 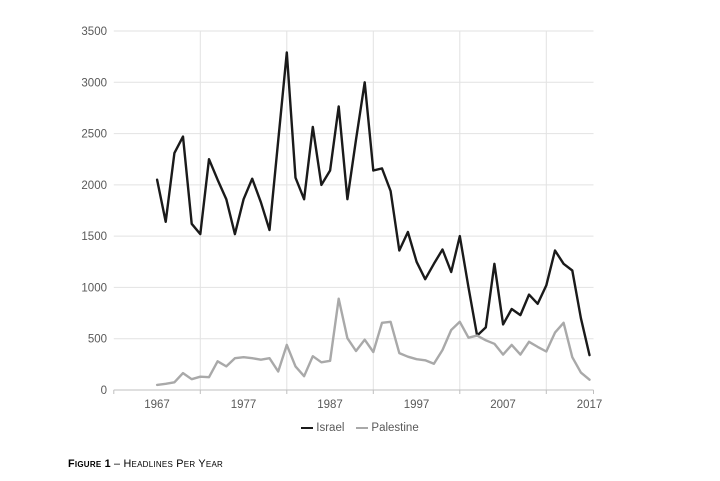 I want to click on figure-caption-label: Figure 1, so click(x=89, y=464).